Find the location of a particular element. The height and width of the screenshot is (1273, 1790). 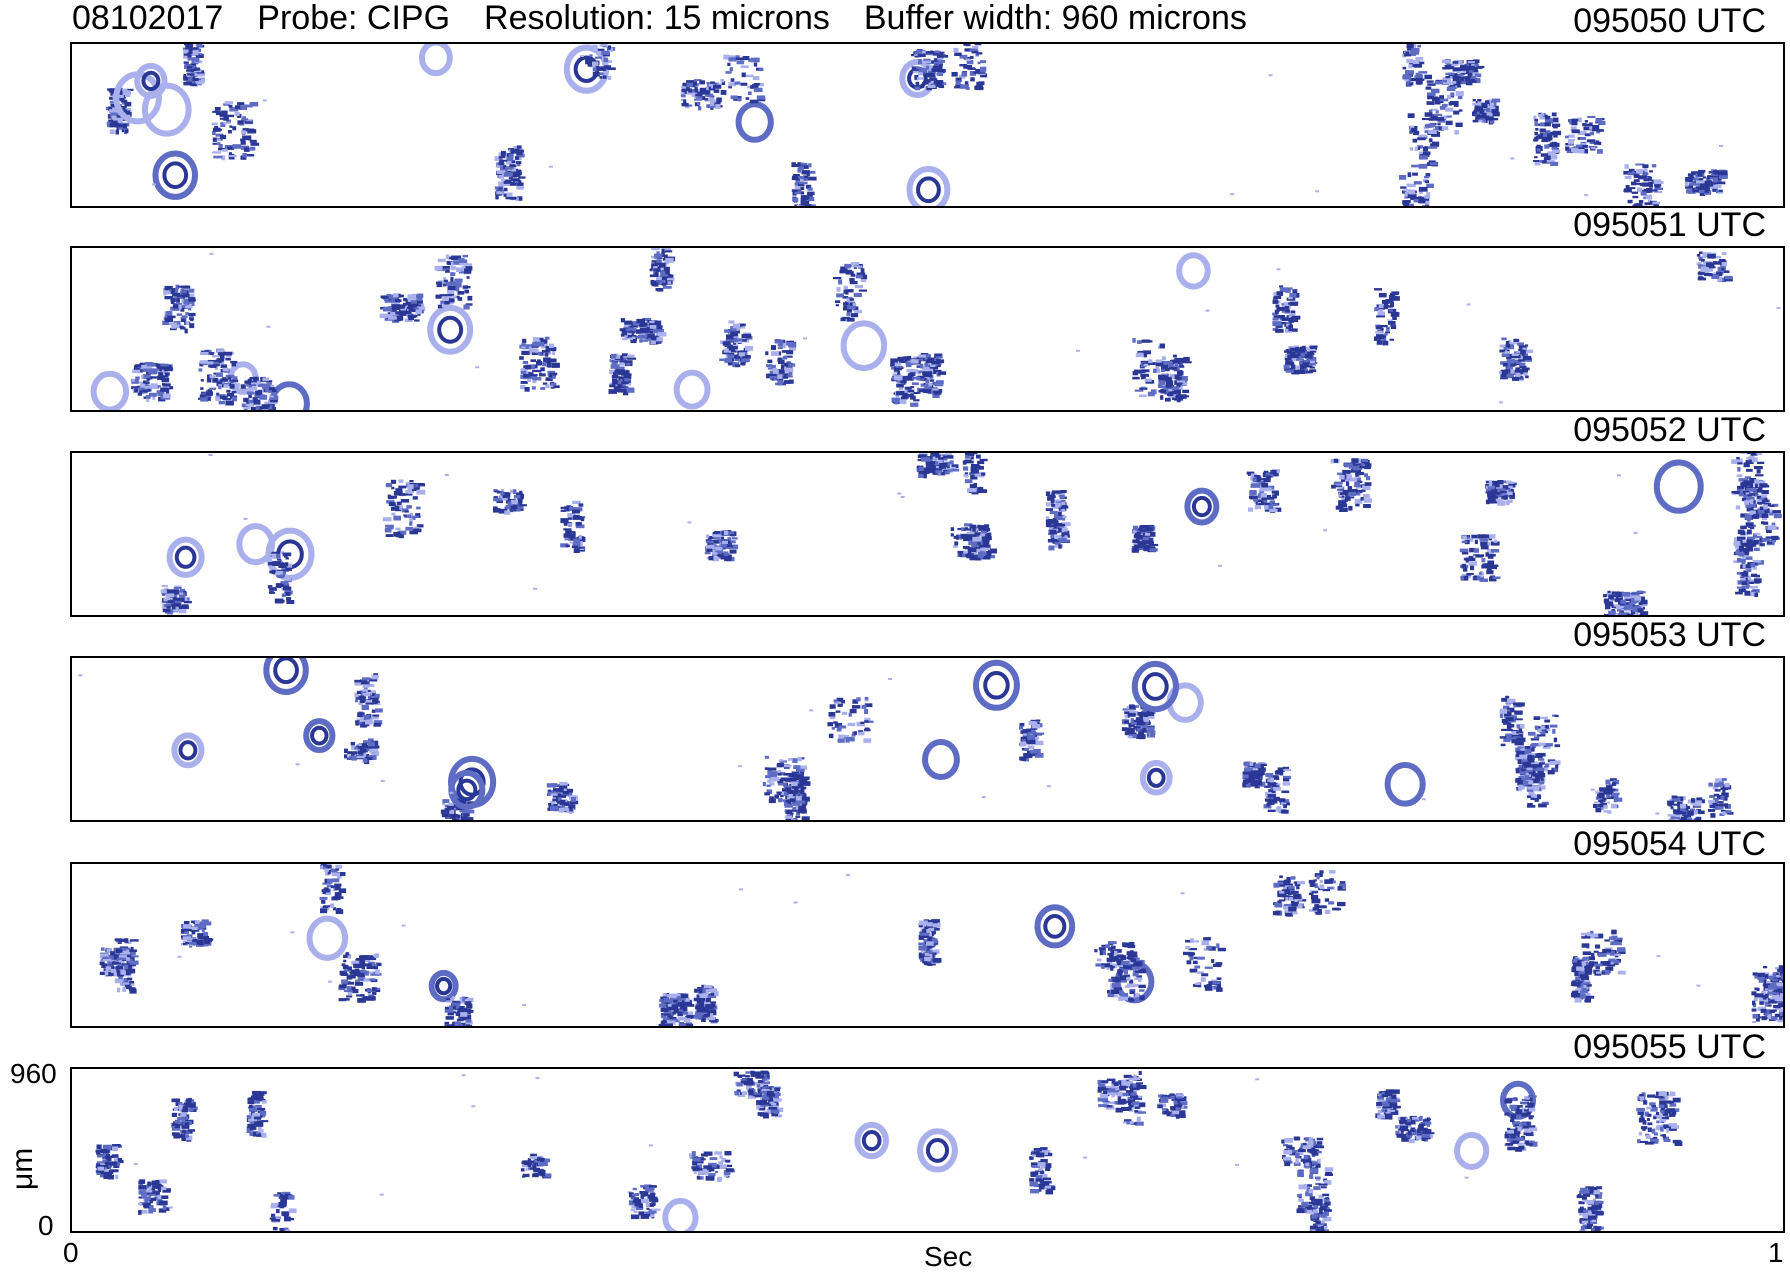

strip-time-label: 095052 UTC is located at coordinates (1669, 430).